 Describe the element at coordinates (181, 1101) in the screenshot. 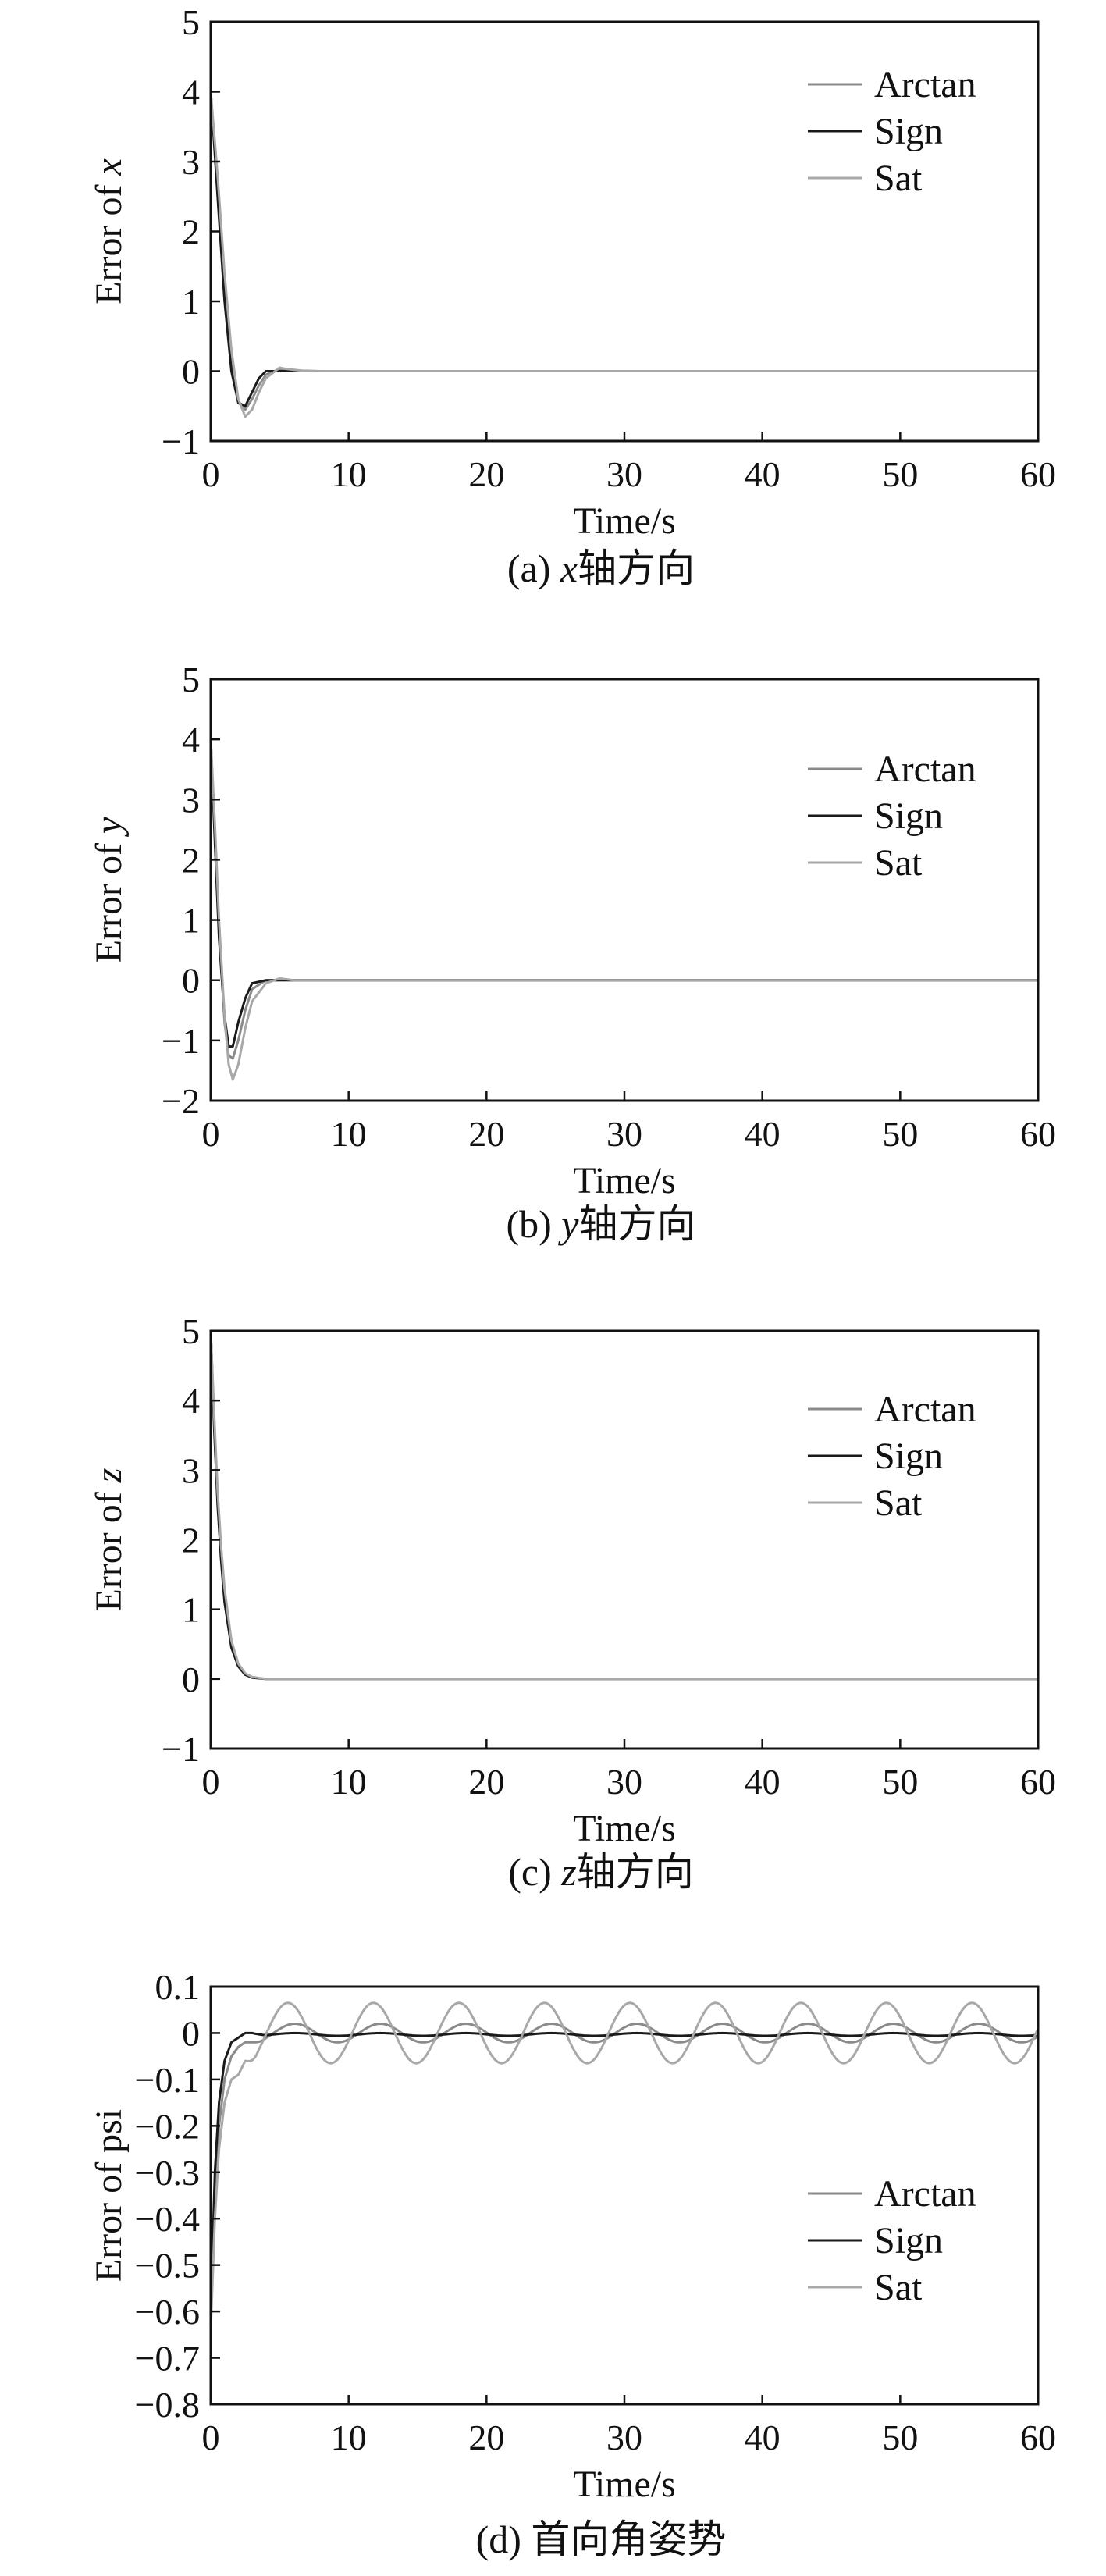

I see `y-tick-label: −2` at that location.